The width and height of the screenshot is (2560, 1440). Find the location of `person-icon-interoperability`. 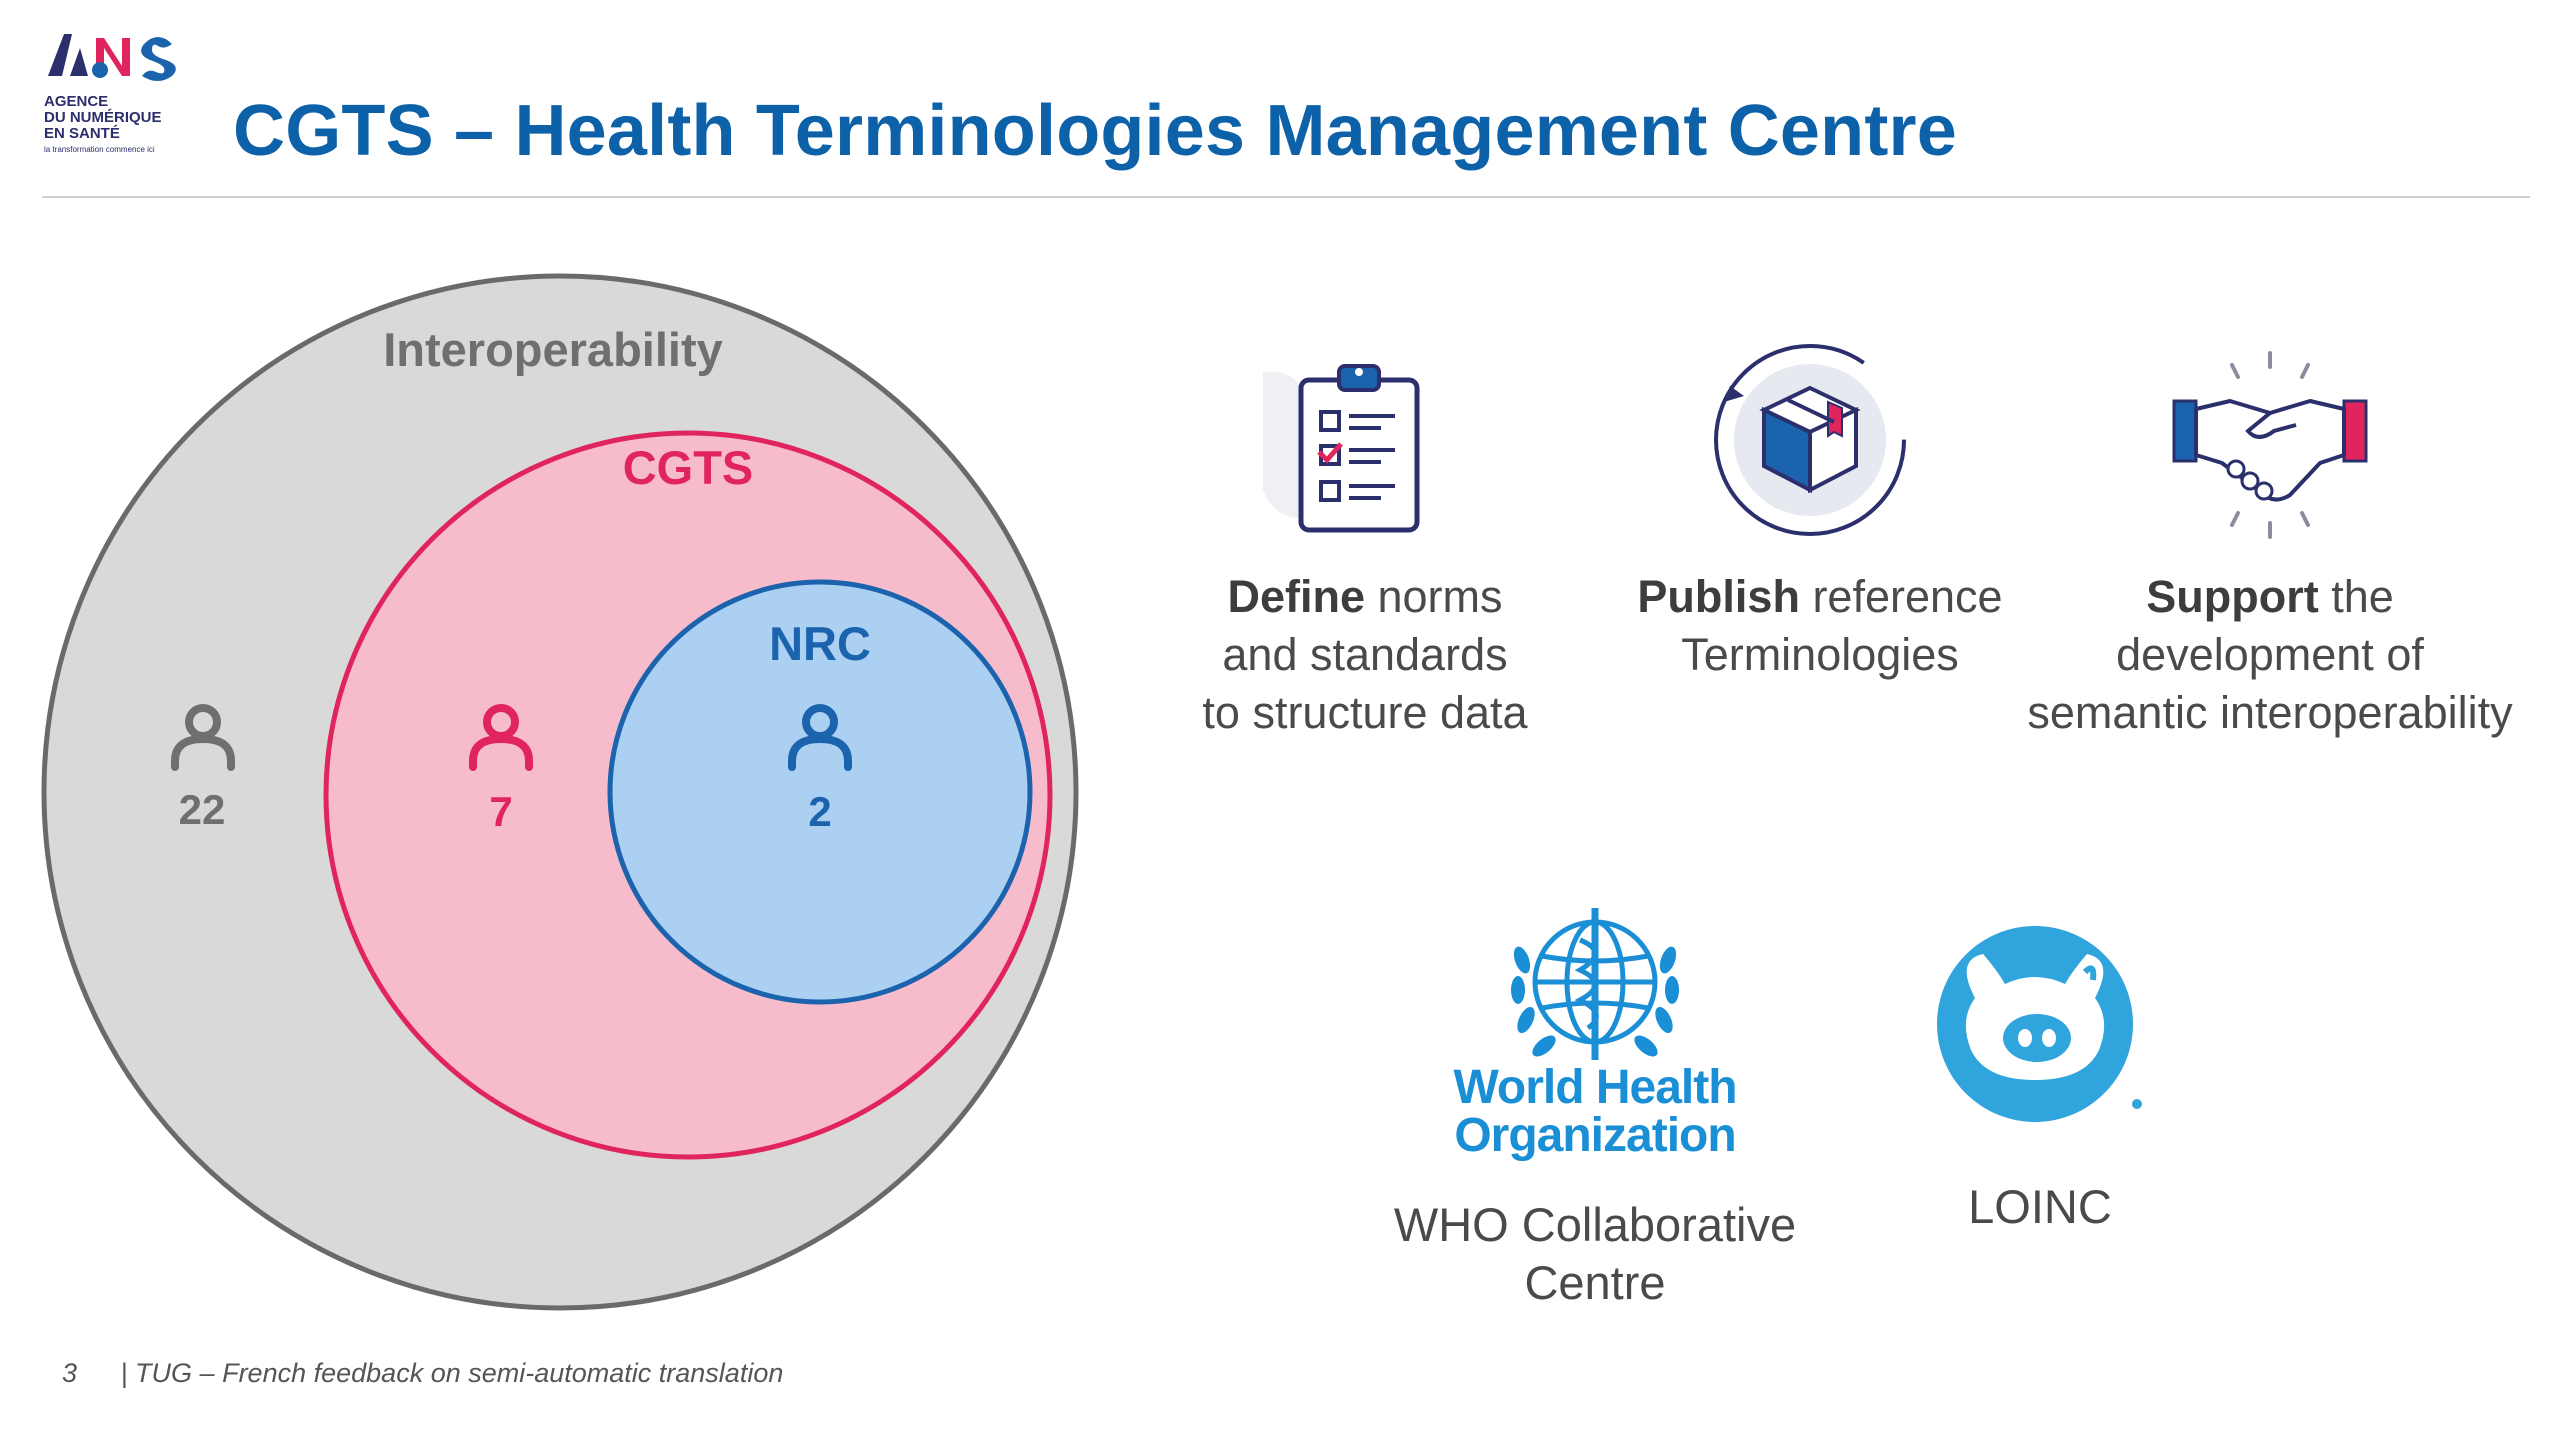

person-icon-interoperability is located at coordinates (203, 737).